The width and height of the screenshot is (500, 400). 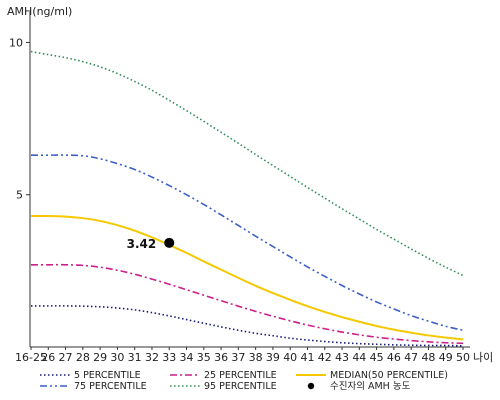 What do you see at coordinates (446, 357) in the screenshot?
I see `x-tick-label: 49` at bounding box center [446, 357].